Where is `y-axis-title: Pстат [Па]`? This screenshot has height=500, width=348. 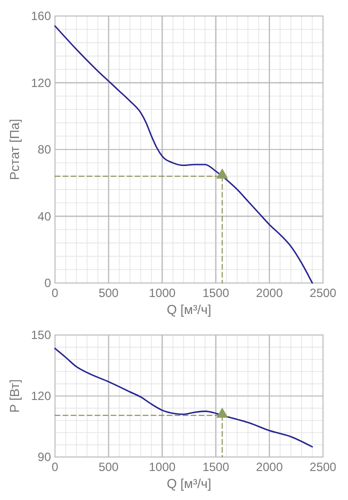 y-axis-title: Pстат [Па] is located at coordinates (14, 149).